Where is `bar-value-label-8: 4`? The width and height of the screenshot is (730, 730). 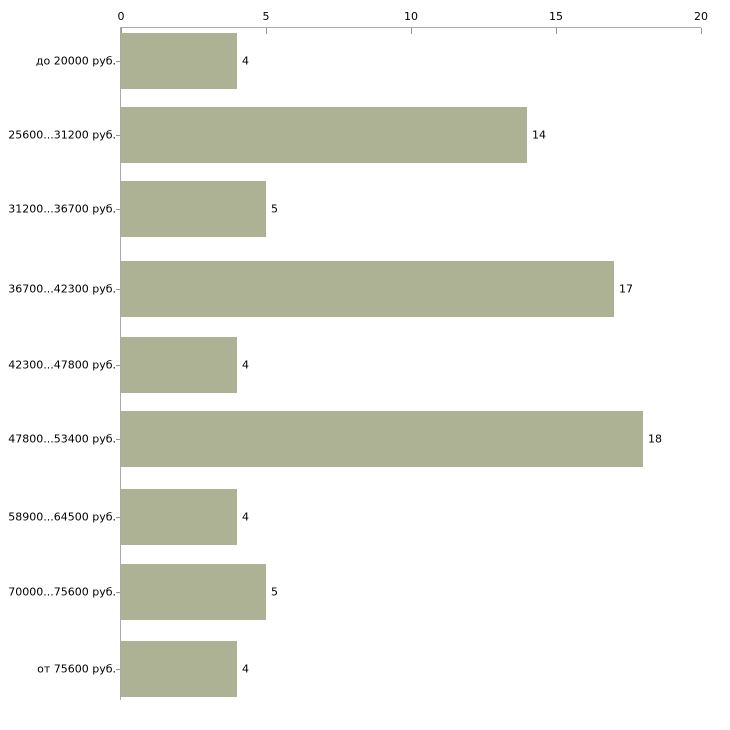
bar-value-label-8: 4 is located at coordinates (245, 669).